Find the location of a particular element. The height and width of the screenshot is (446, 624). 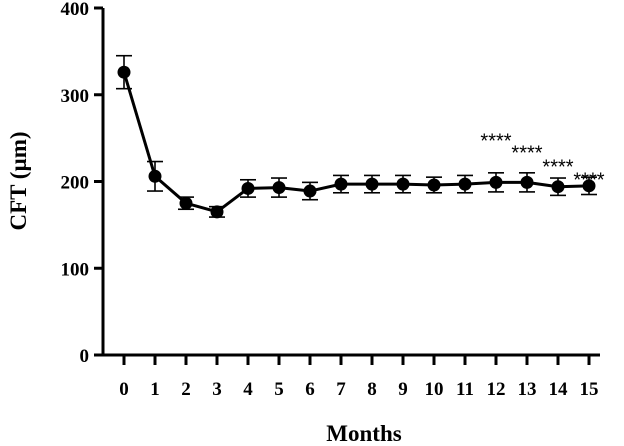

significance-marker-12: **** is located at coordinates (495, 141).